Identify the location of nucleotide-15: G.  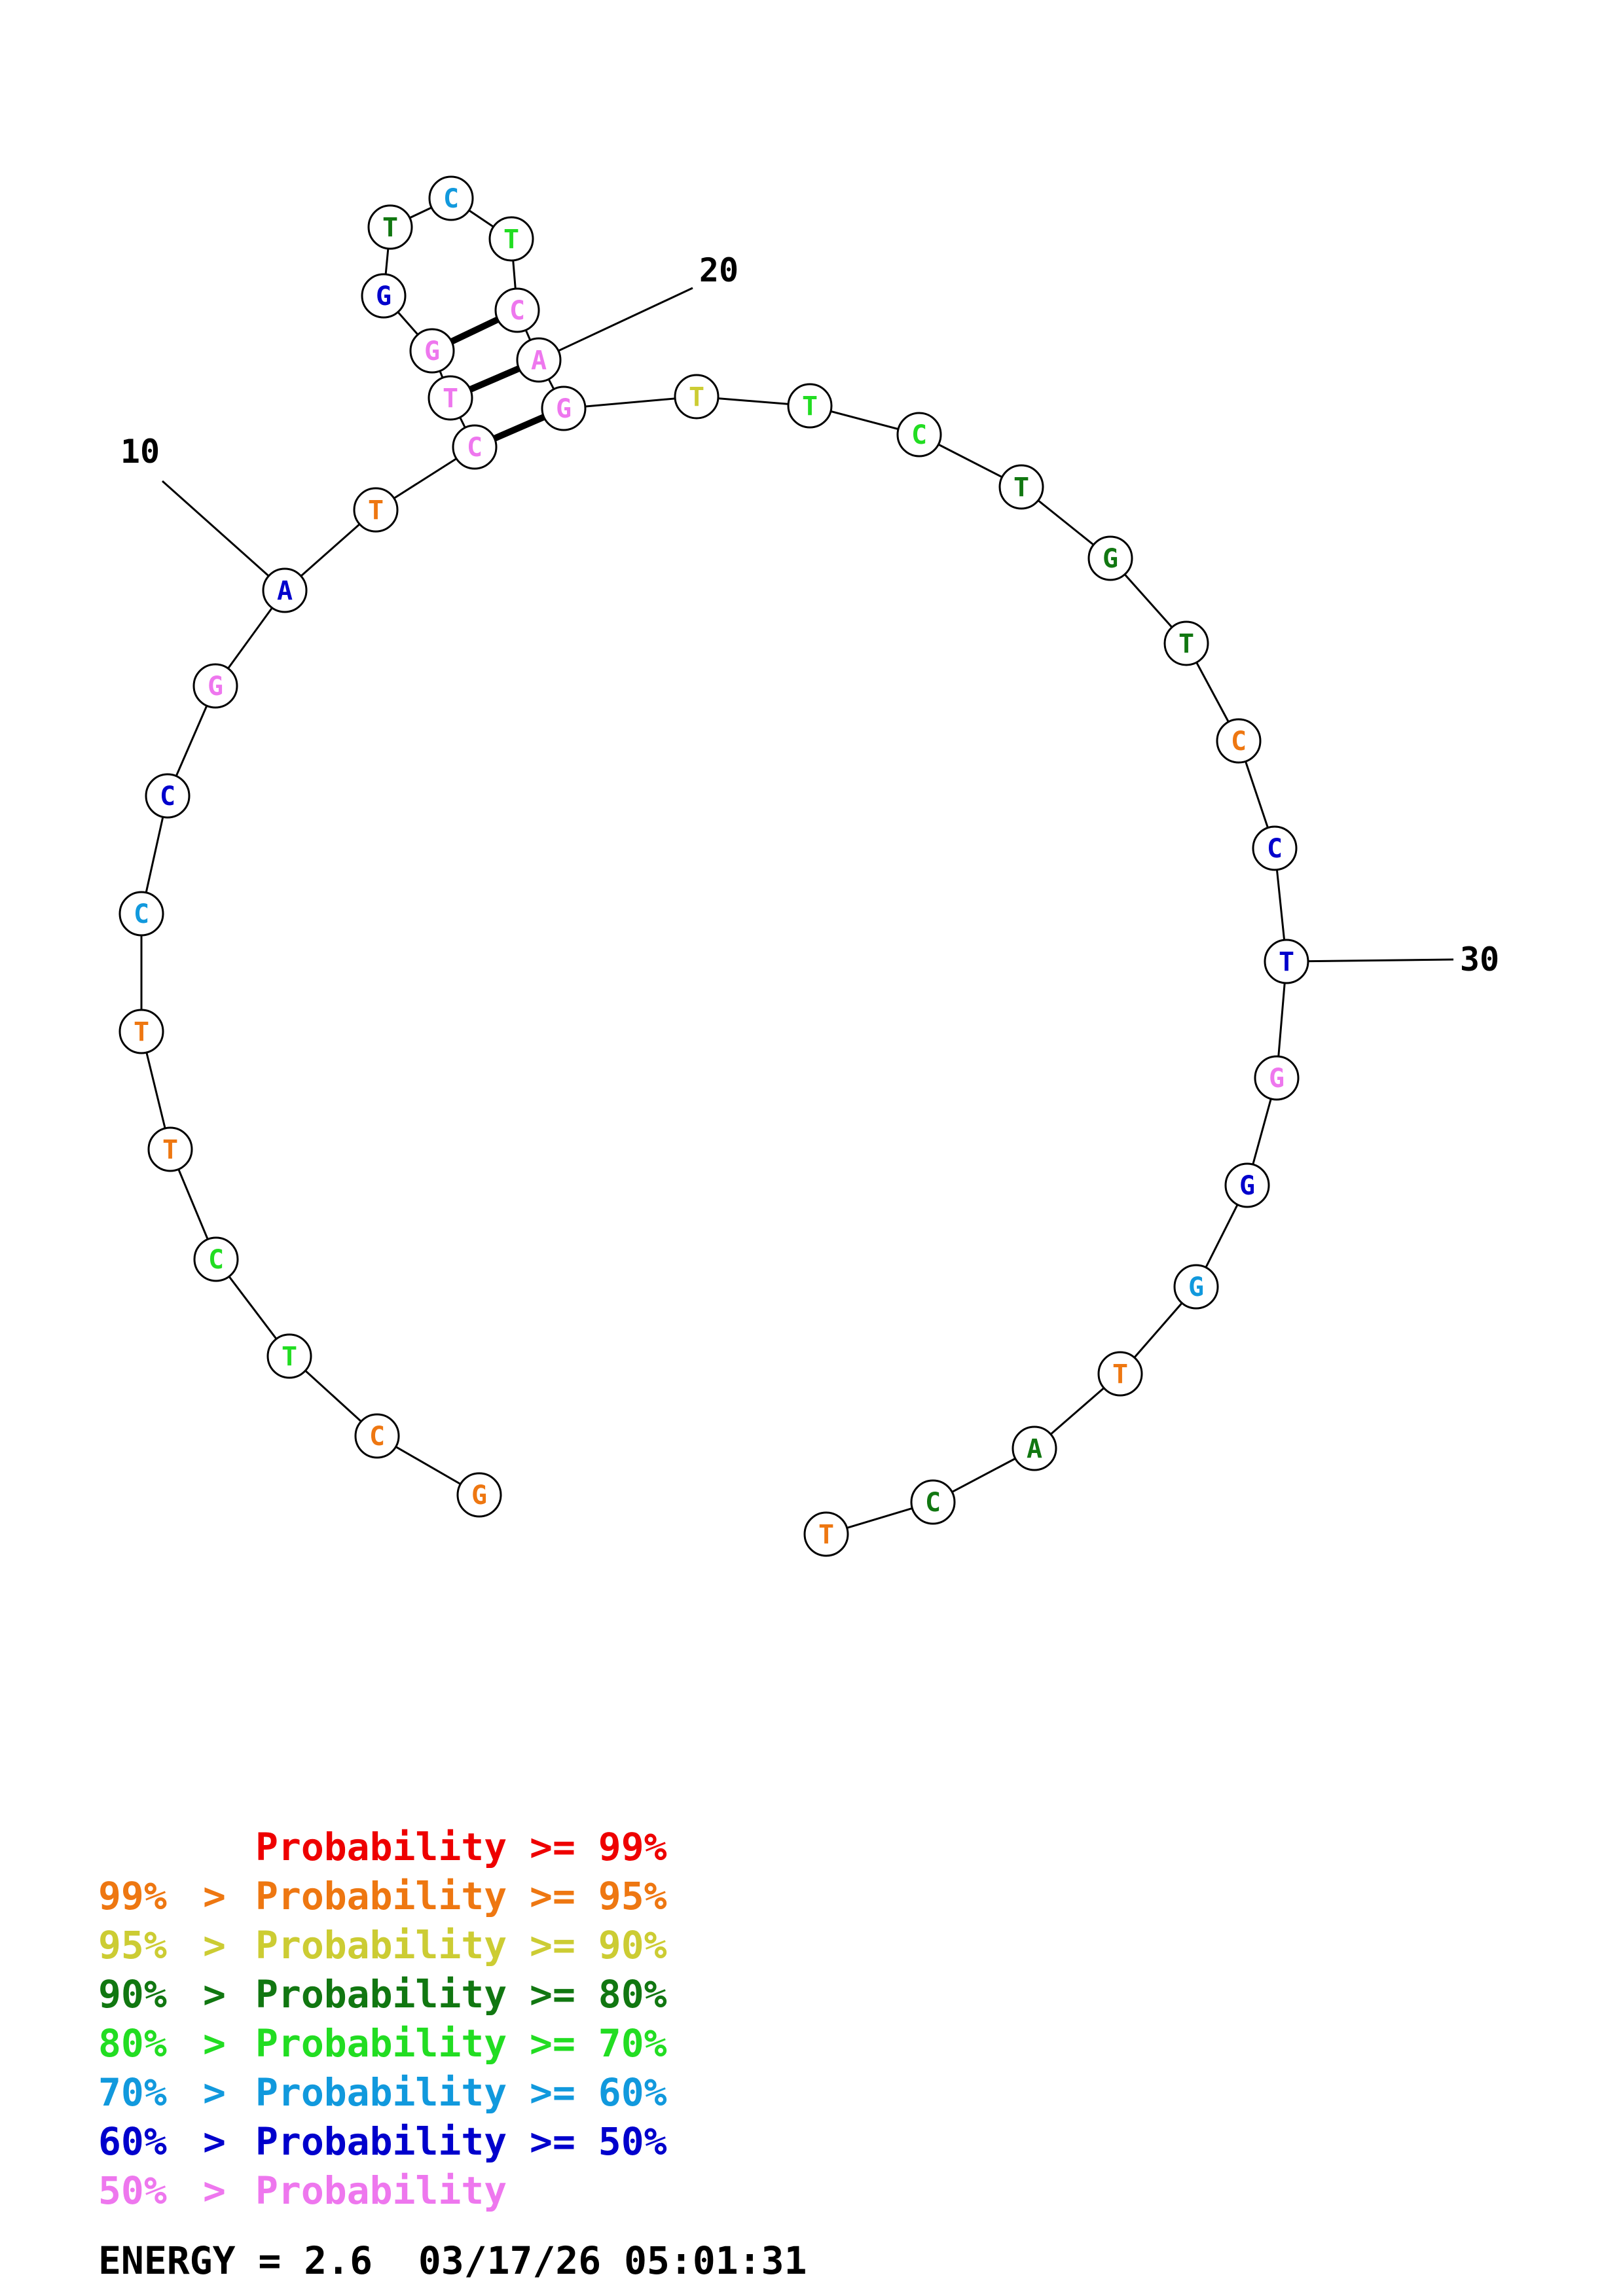
(384, 296).